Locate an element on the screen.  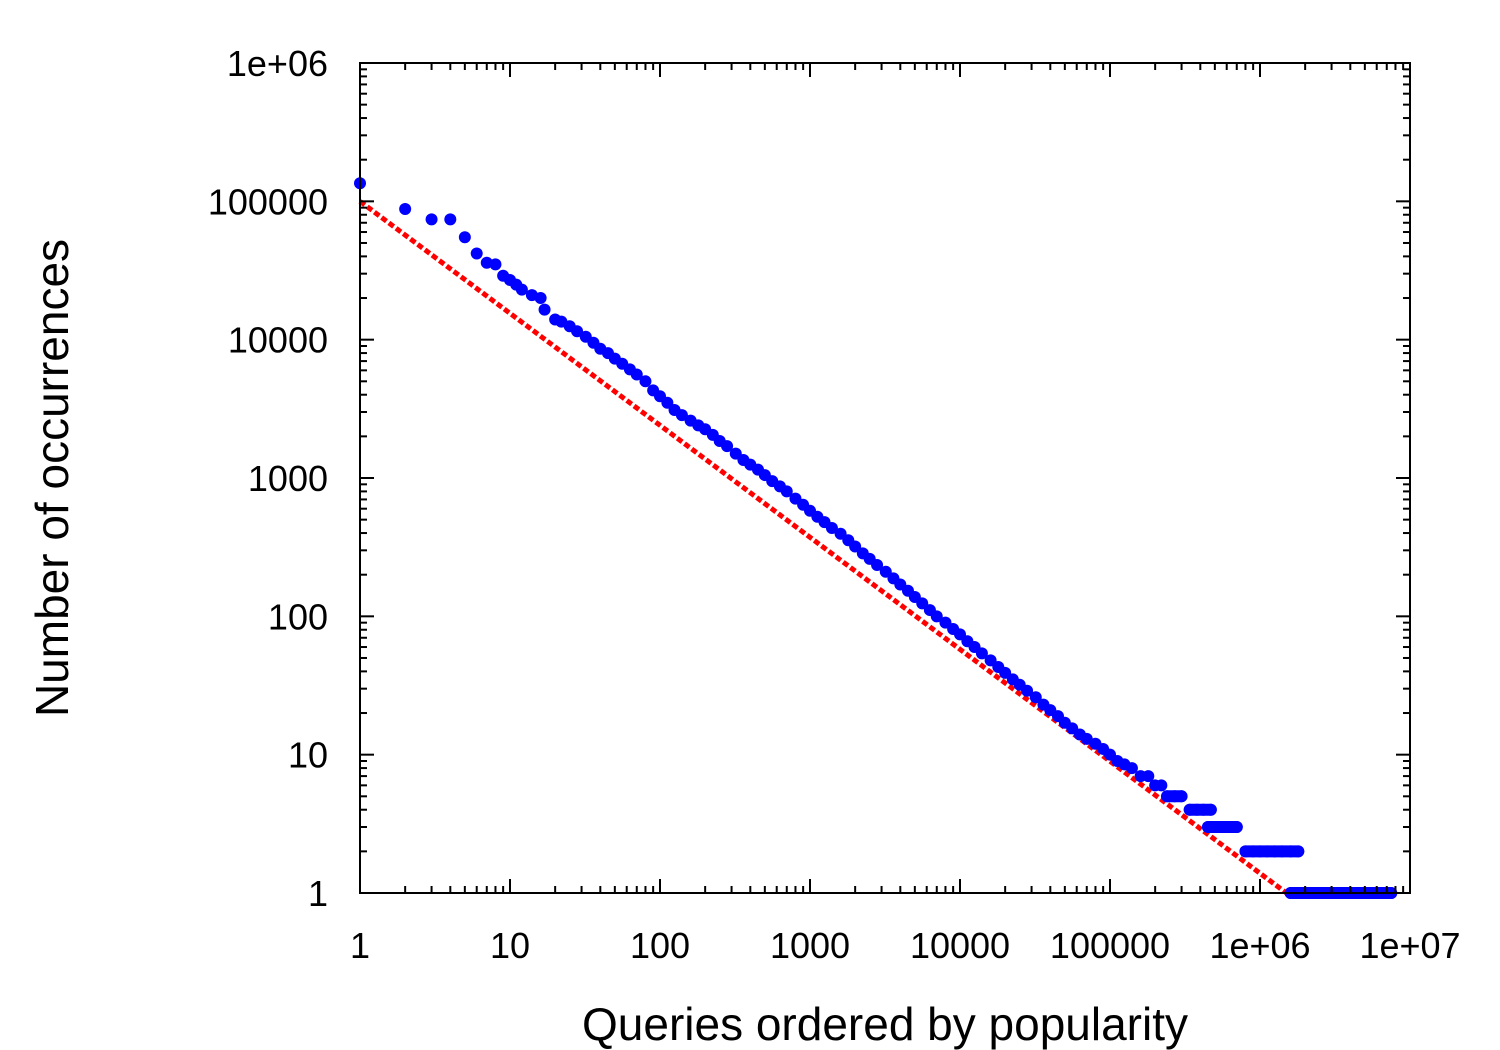
x-tick-label: 1000 is located at coordinates (810, 945).